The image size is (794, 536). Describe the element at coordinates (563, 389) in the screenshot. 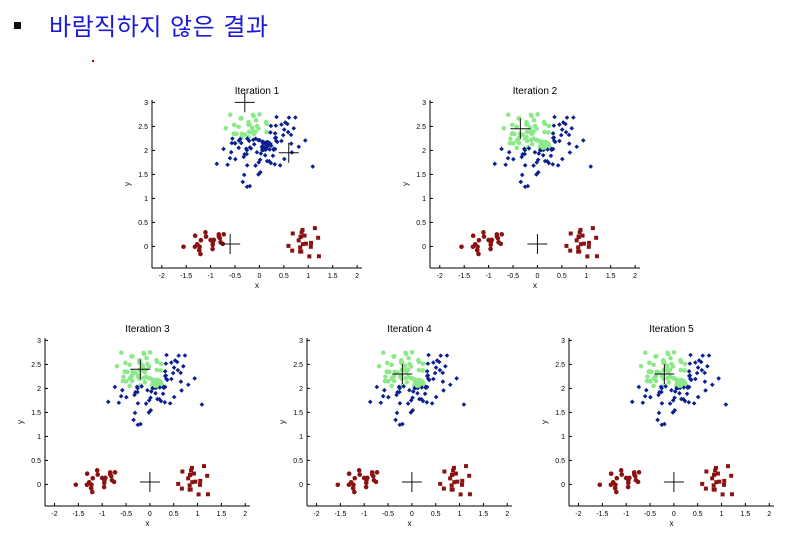

I see `y-tick-label: 2` at that location.